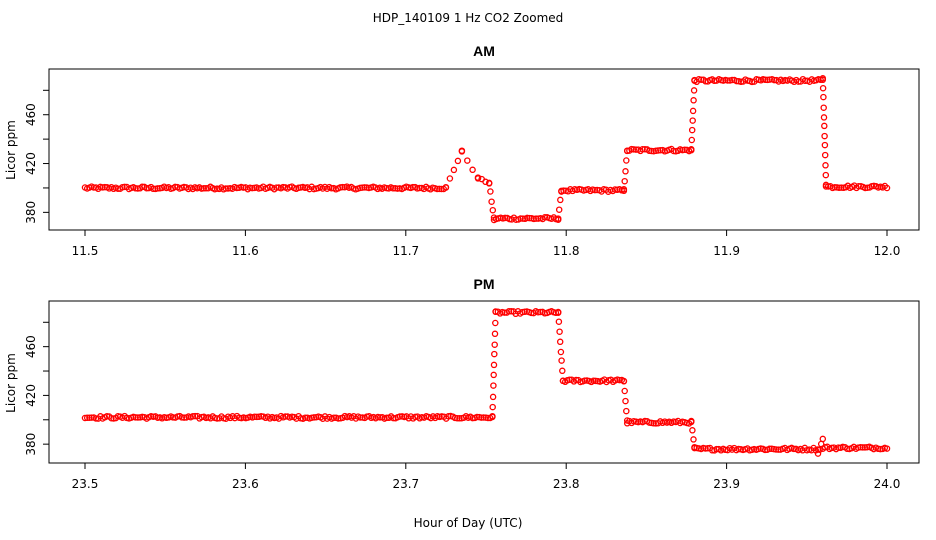  Describe the element at coordinates (726, 484) in the screenshot. I see `x-tick-label-pm-4: 23.9` at that location.